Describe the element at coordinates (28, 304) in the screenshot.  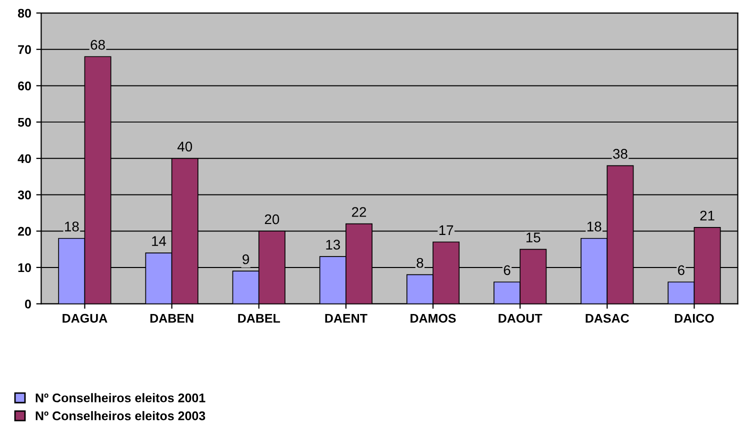
I see `y-tick-label: 0` at that location.